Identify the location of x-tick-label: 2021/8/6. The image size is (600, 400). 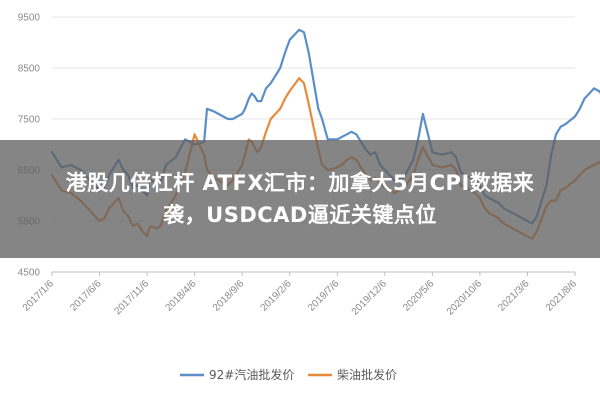
(562, 296).